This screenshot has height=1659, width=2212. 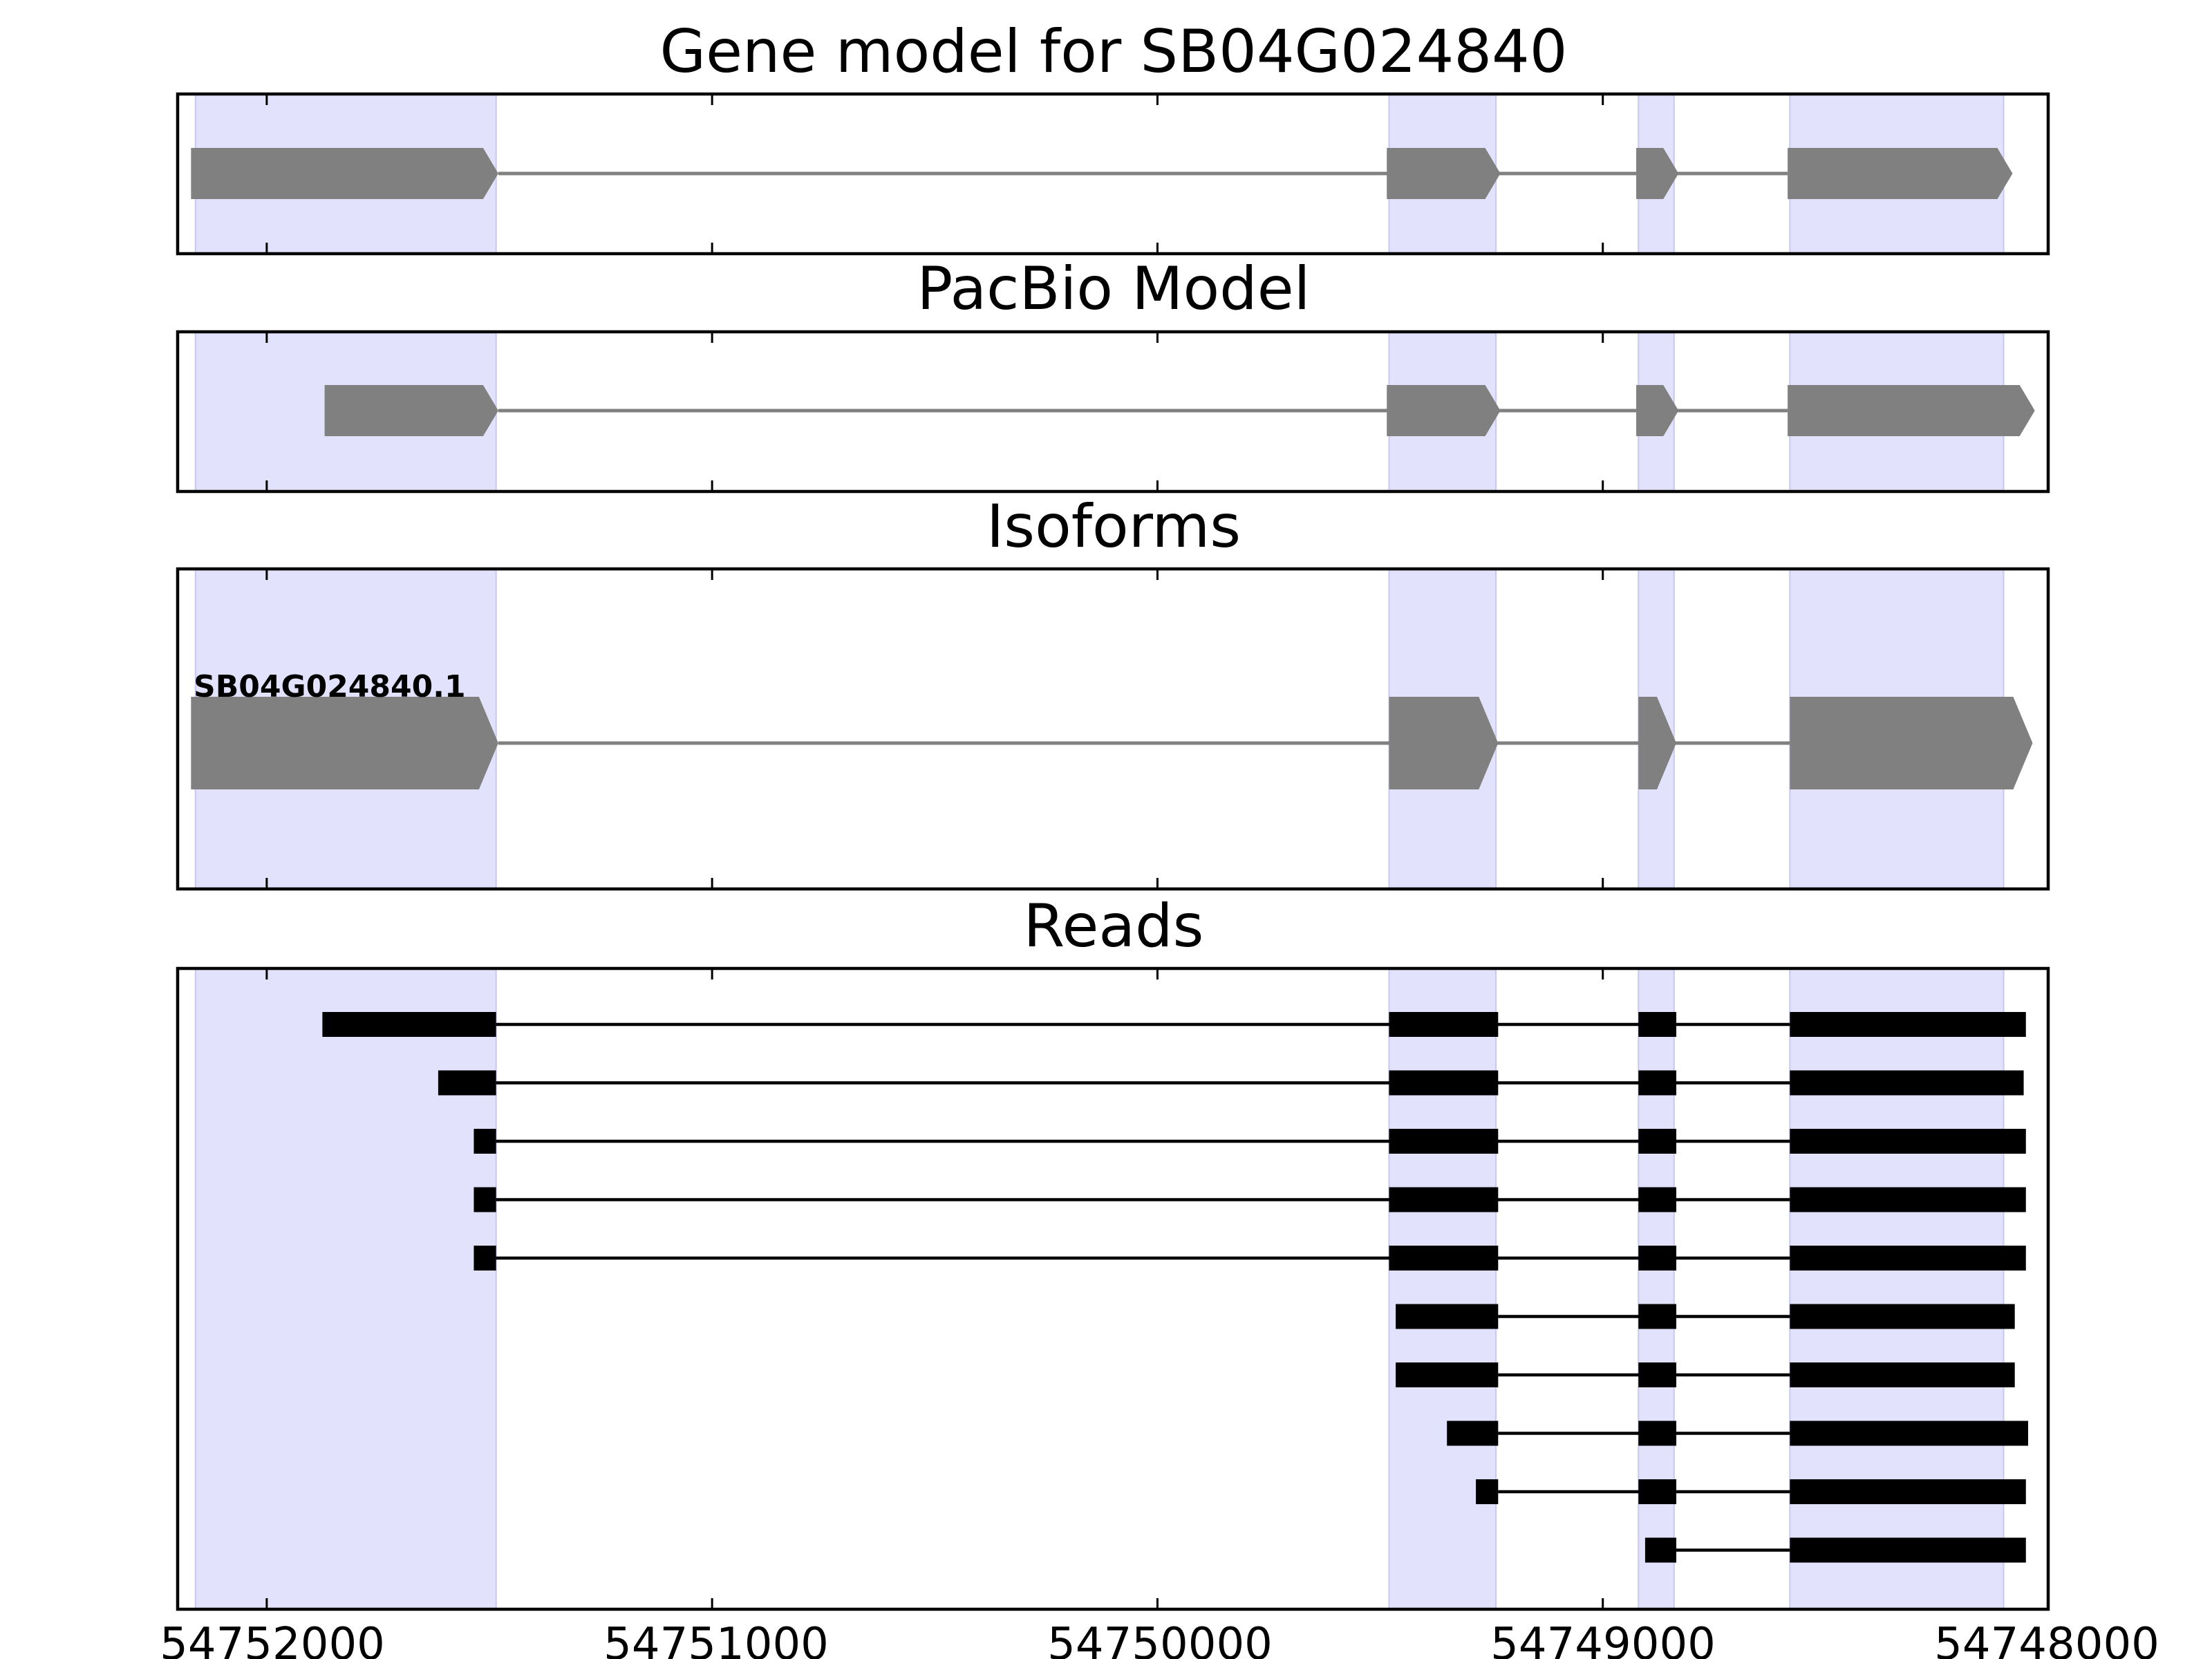 I want to click on x-tick-label: 54749000, so click(x=1603, y=1639).